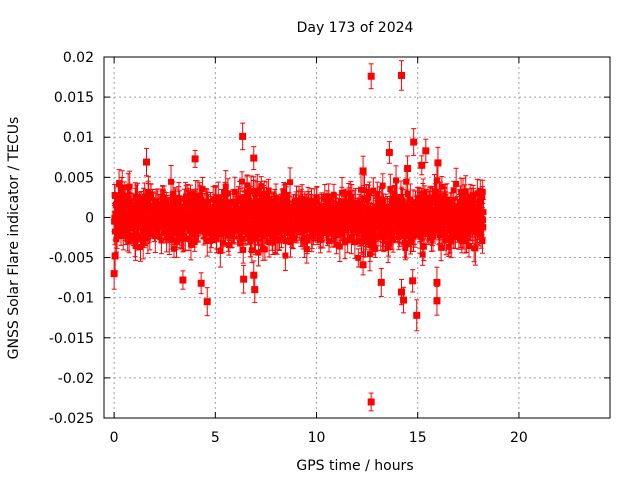  I want to click on x-tick-label: 5, so click(215, 438).